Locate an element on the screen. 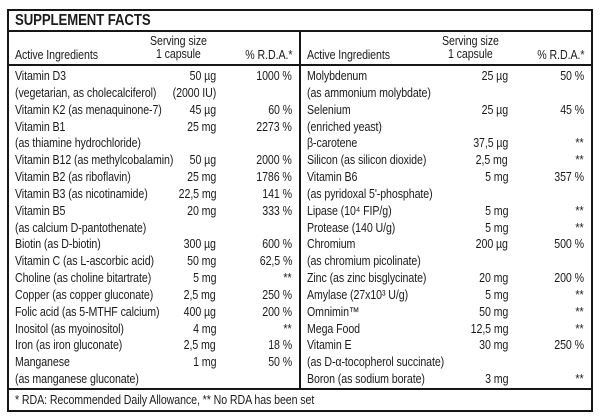 The height and width of the screenshot is (416, 600). ingredient-name: Biotin (as D-biotin) is located at coordinates (58, 244).